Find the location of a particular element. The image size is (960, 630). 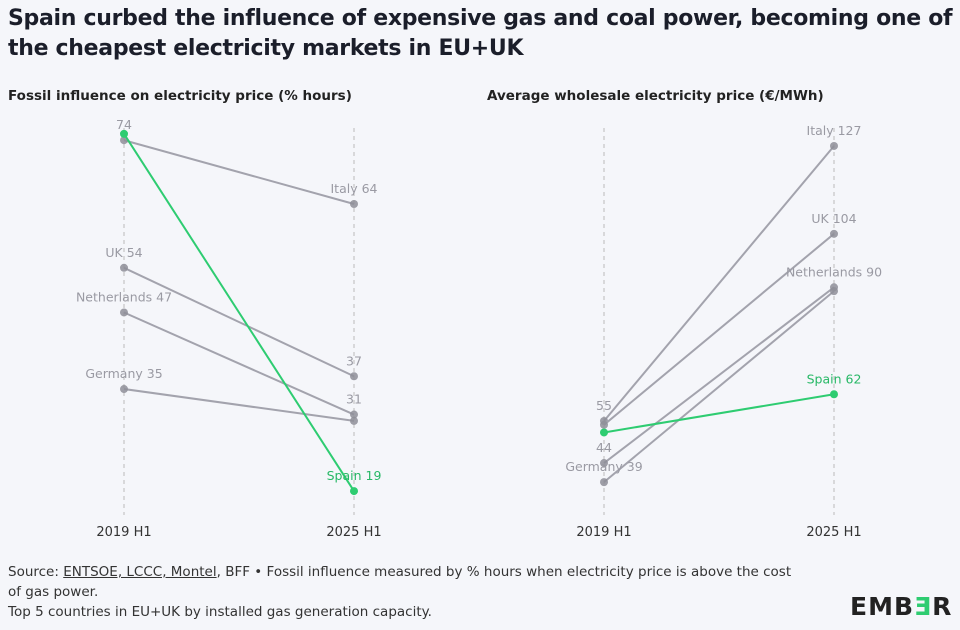

data-label: Germany 35 is located at coordinates (123, 373).